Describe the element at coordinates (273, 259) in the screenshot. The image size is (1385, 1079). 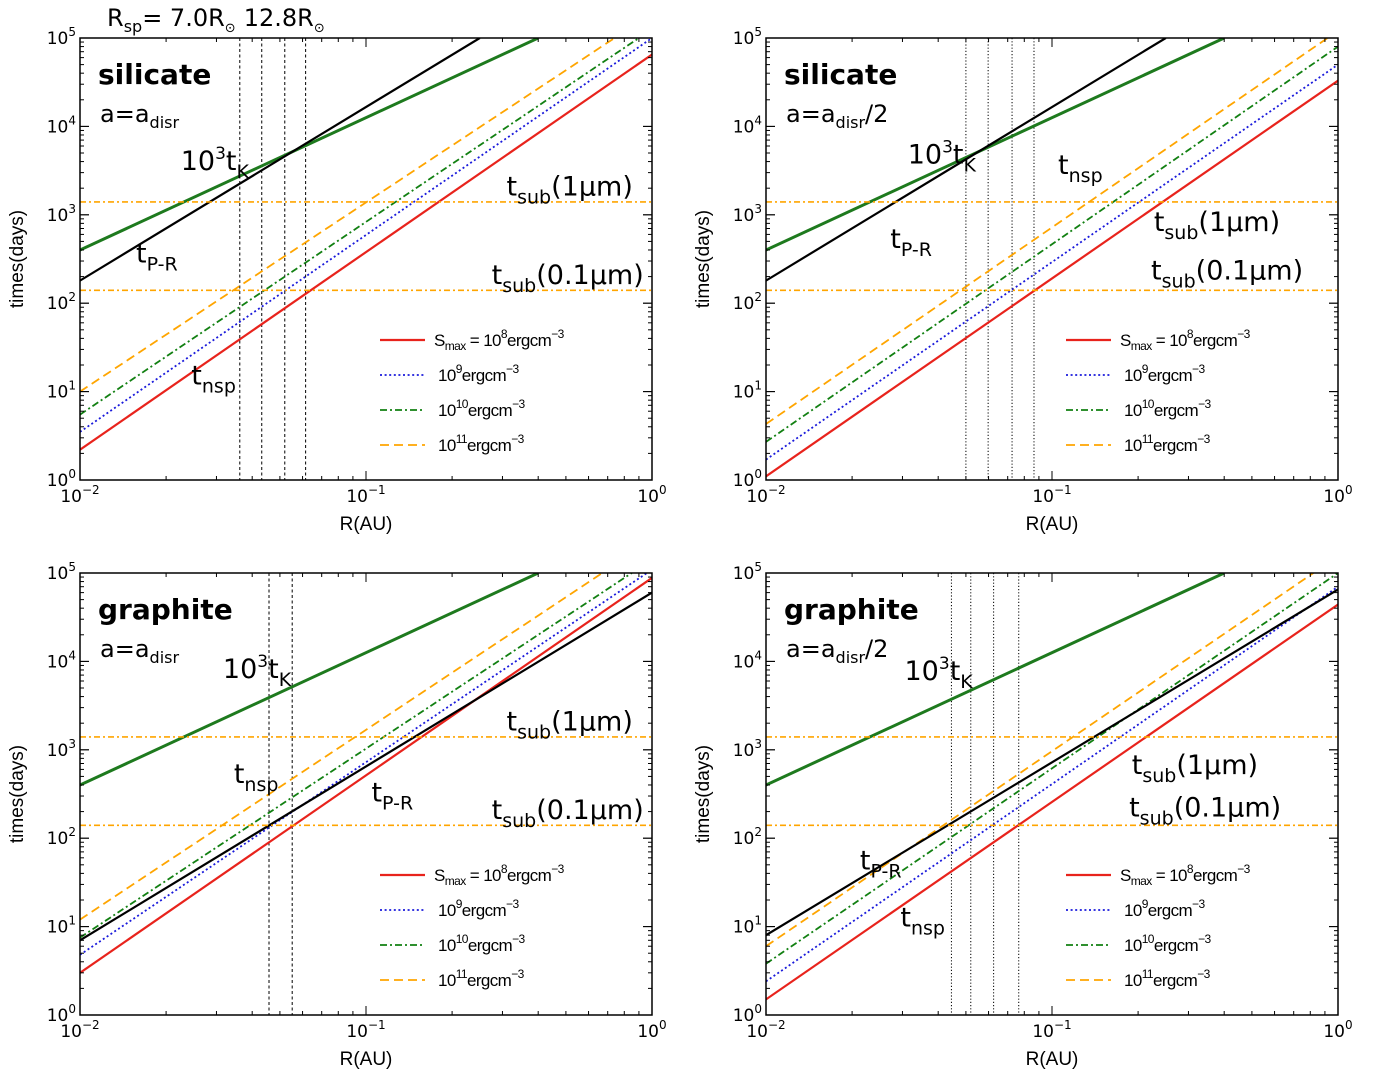
I see `vertical-lines` at that location.